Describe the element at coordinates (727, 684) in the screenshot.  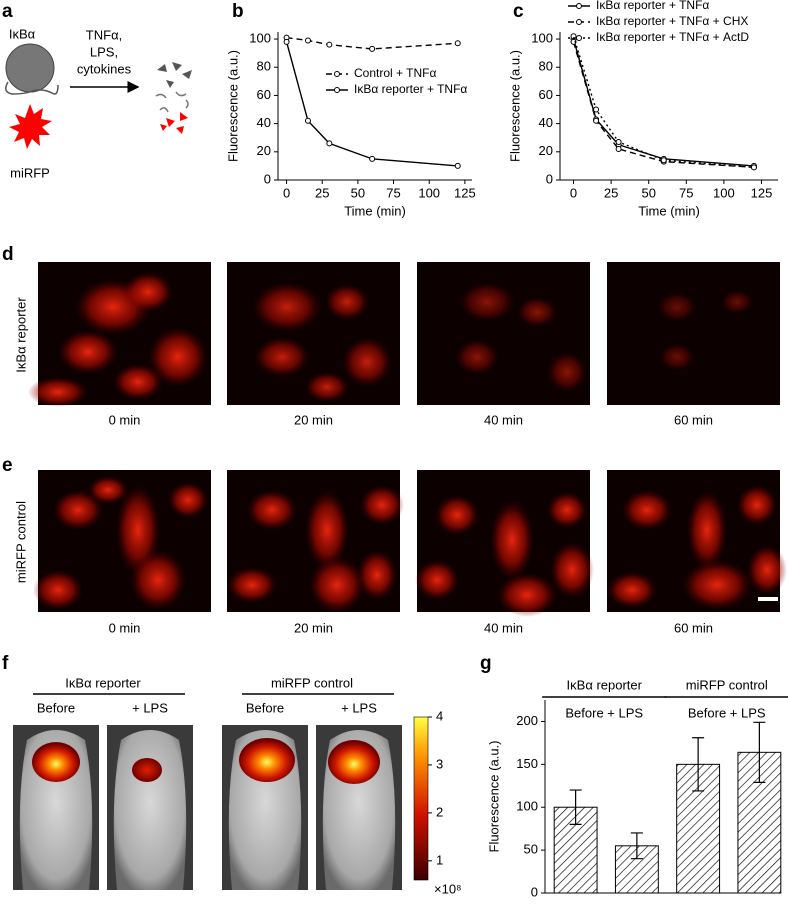
I see `group-label: miRFP control` at that location.